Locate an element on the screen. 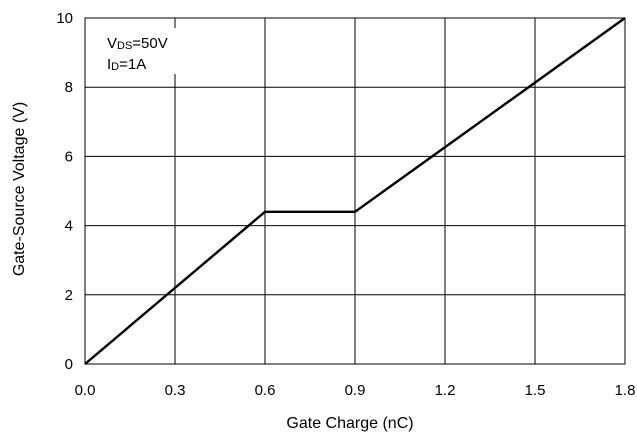 Image resolution: width=637 pixels, height=437 pixels. x-tick-label-5: 1.5 is located at coordinates (535, 390).